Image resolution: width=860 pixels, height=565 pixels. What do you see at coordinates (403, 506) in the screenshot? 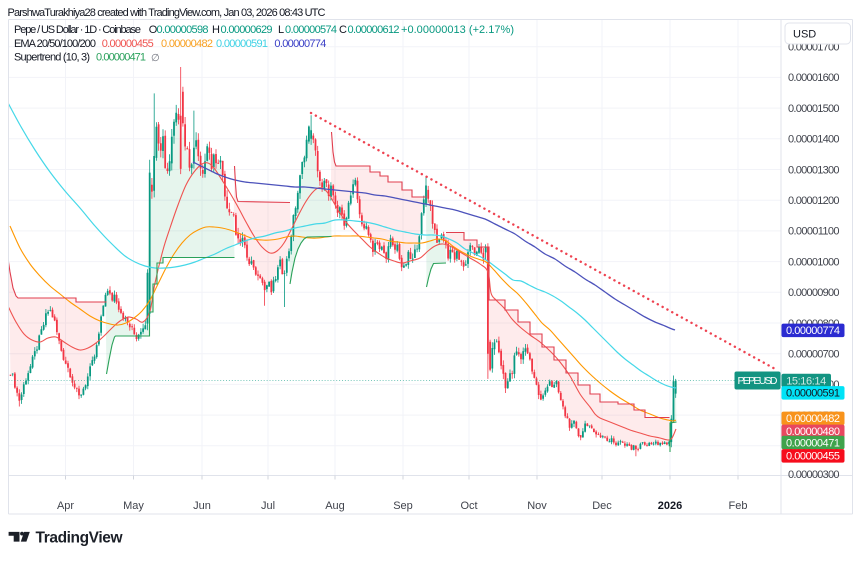
I see `svg-text: Sep` at bounding box center [403, 506].